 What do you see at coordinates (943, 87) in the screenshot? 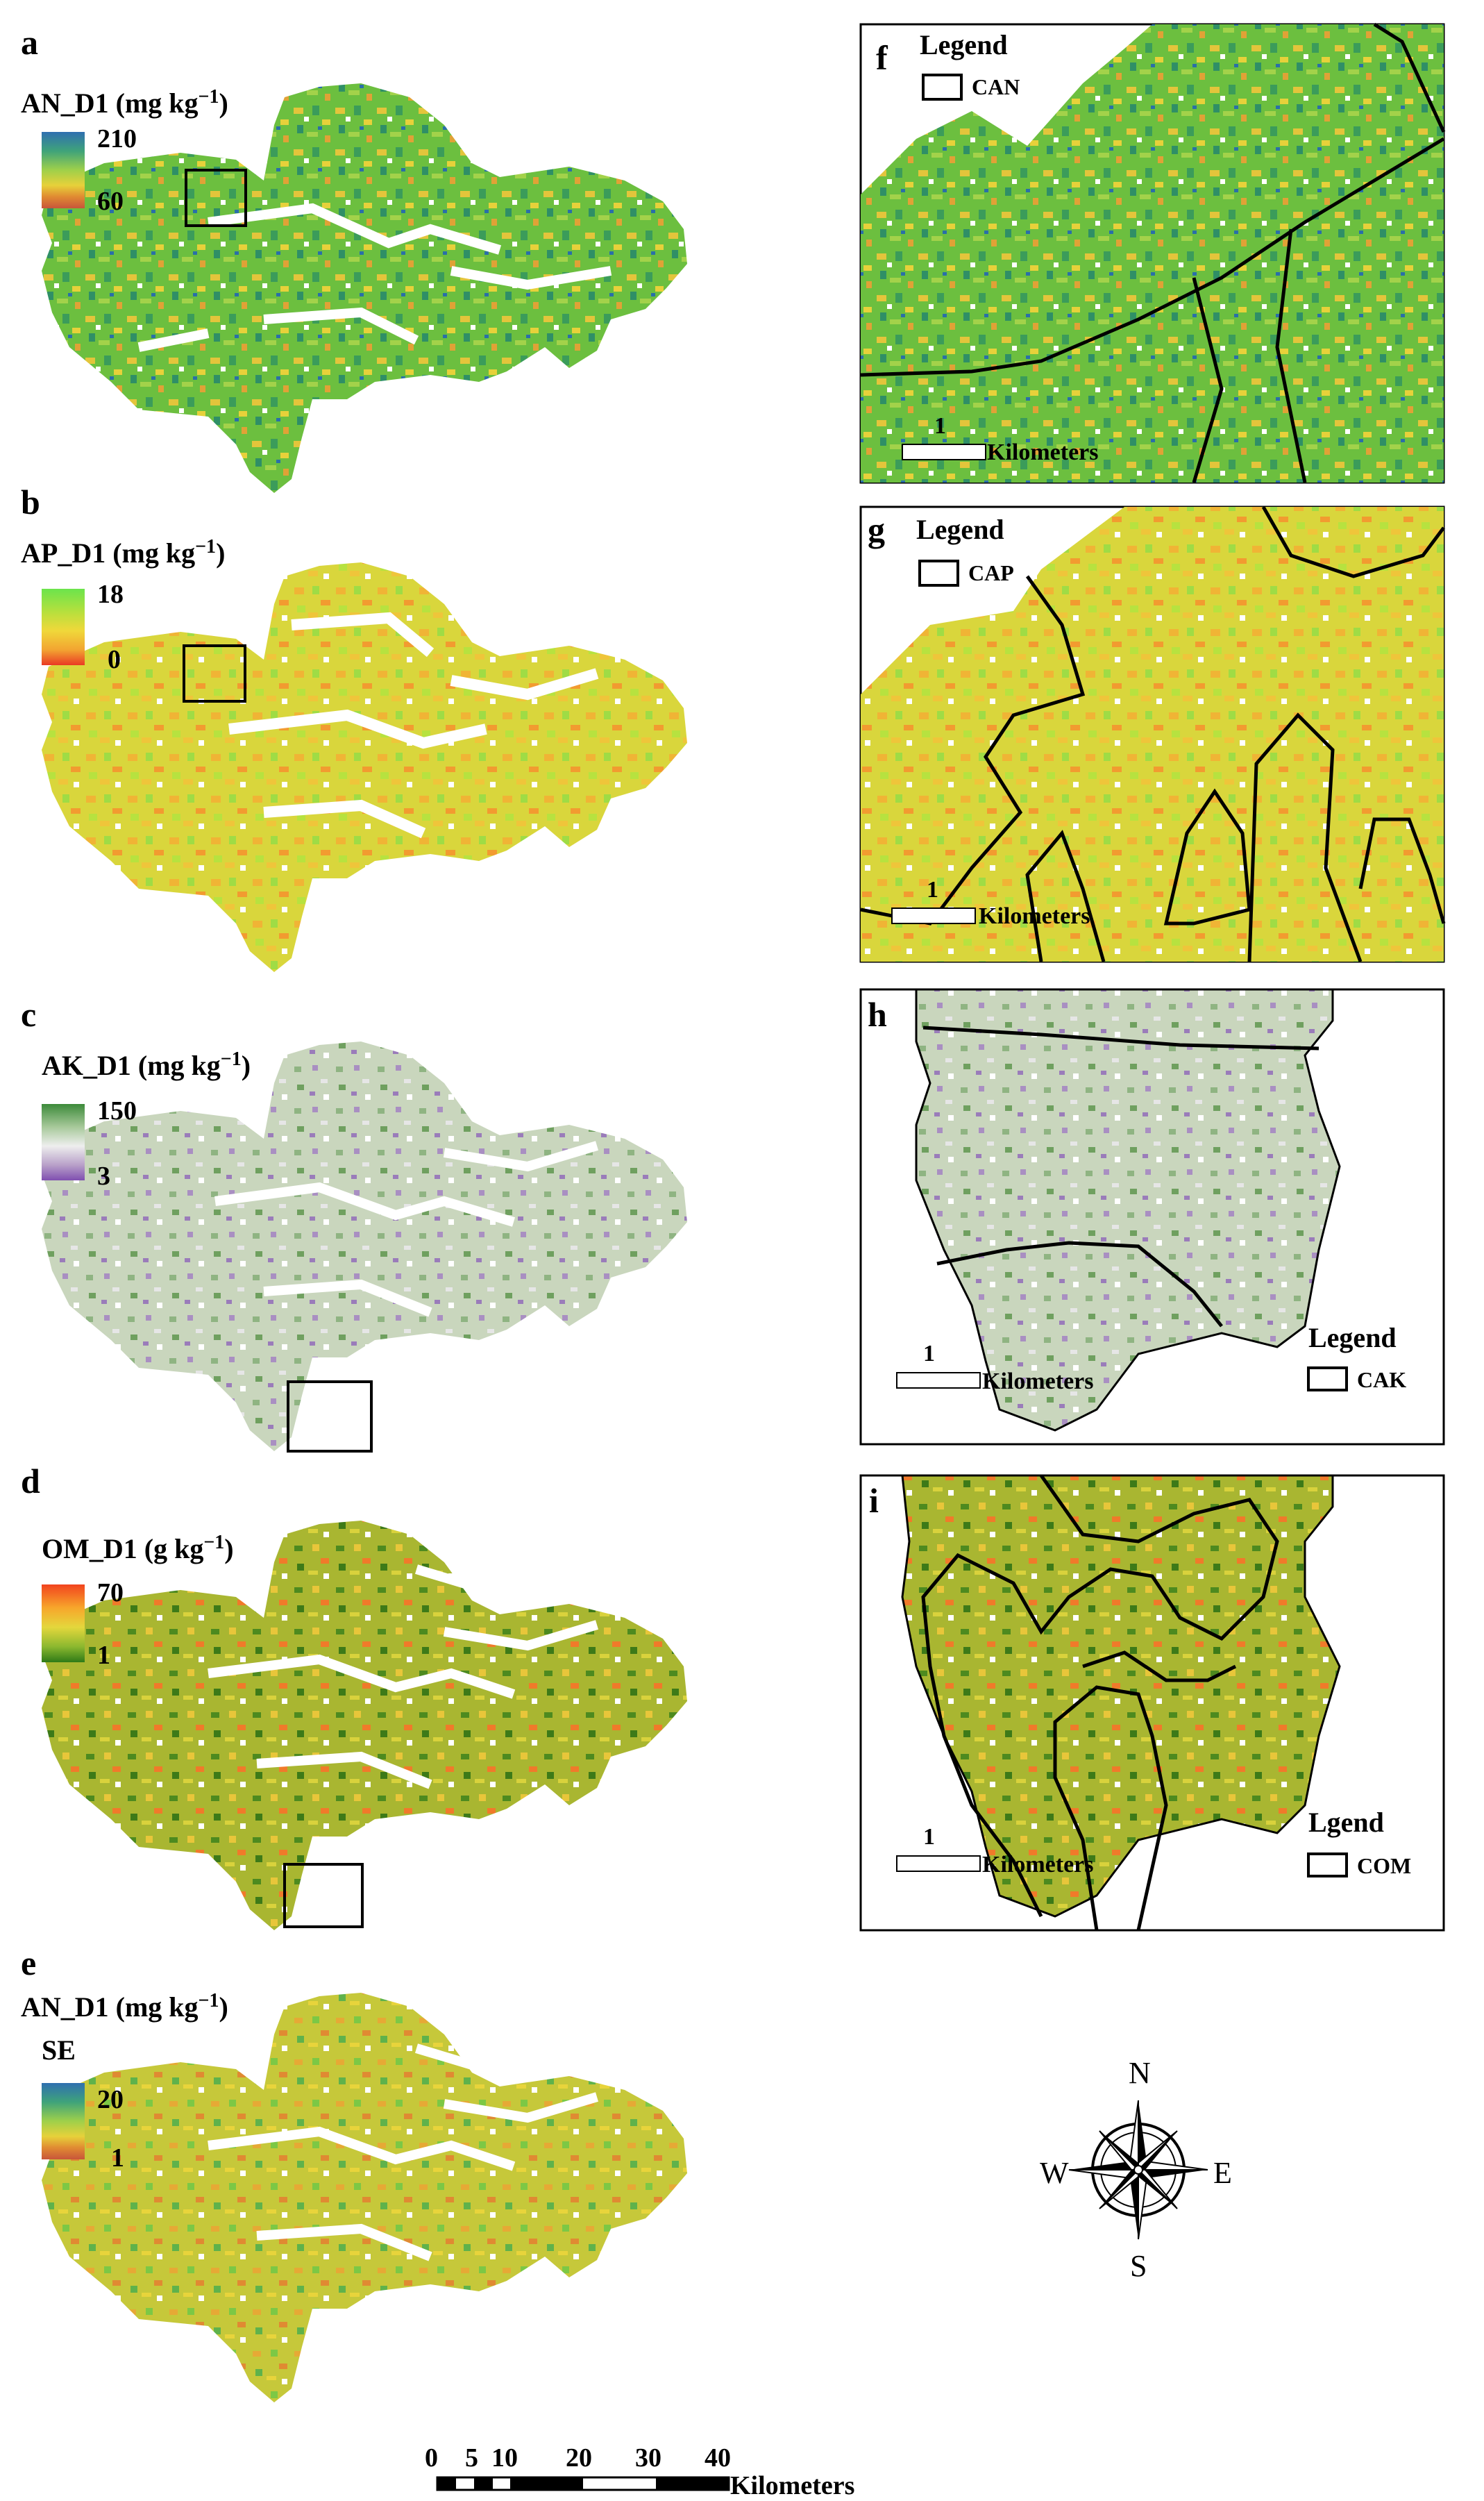
I see `legend-swatch-f` at bounding box center [943, 87].